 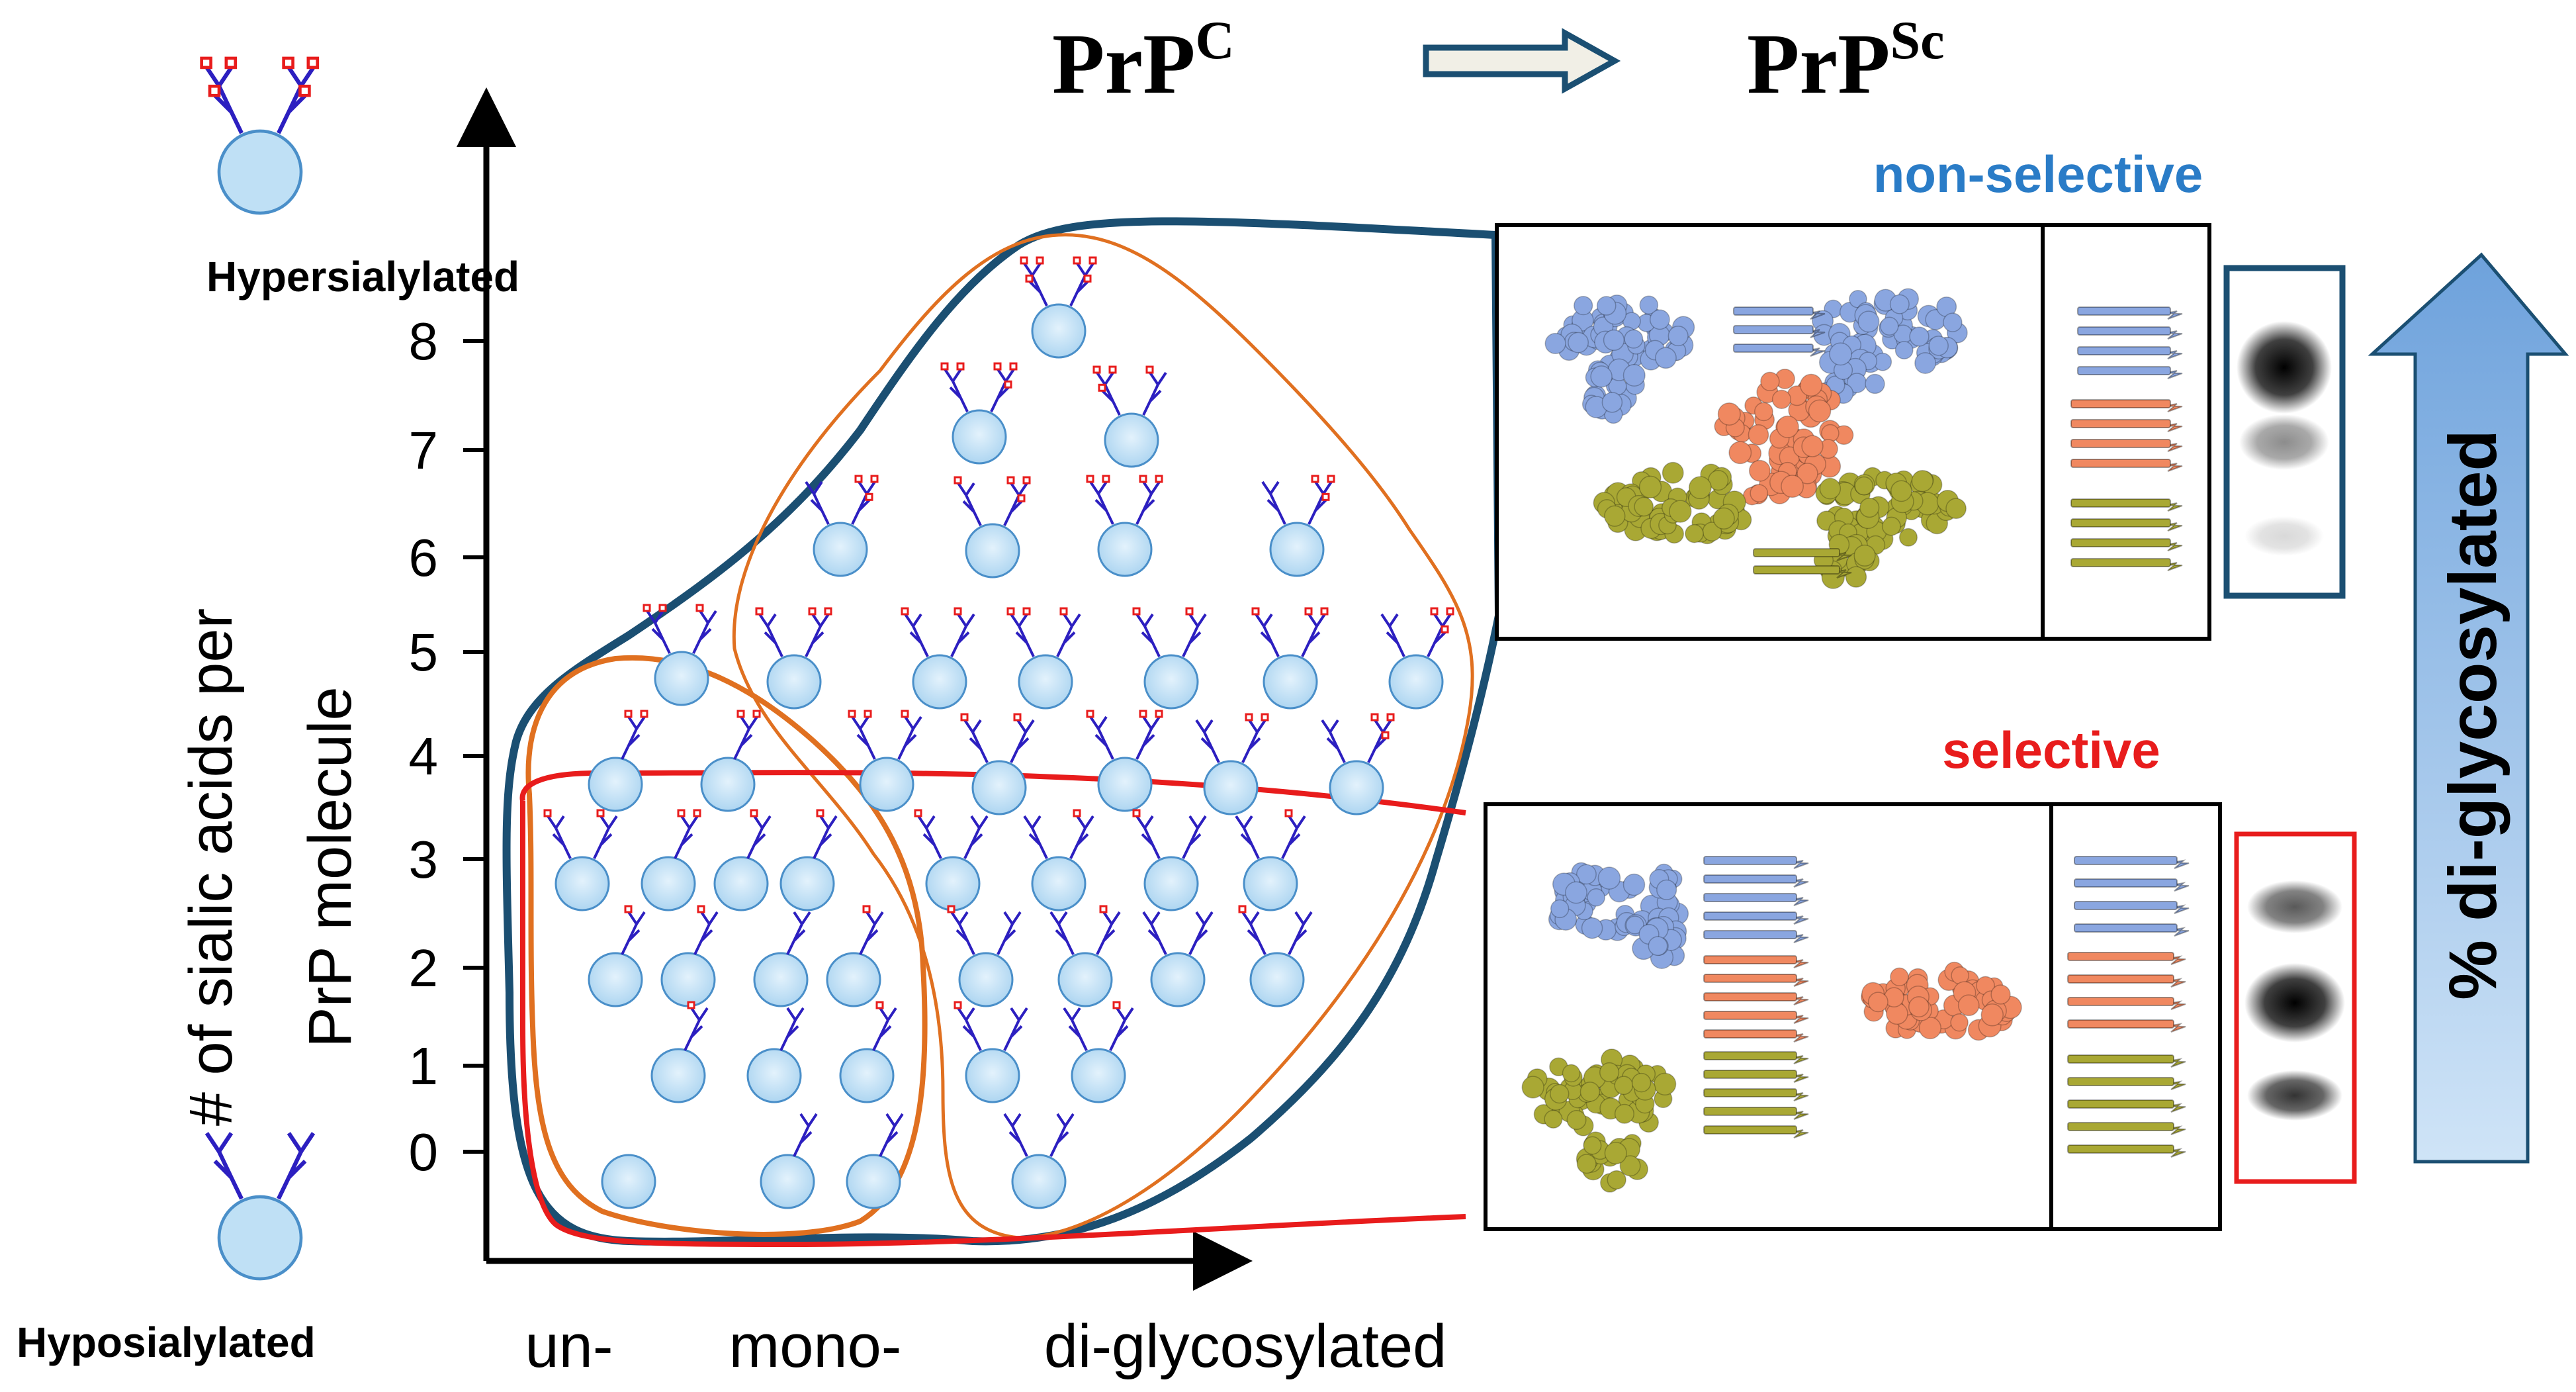 I want to click on y-tick-label: 4, so click(x=424, y=756).